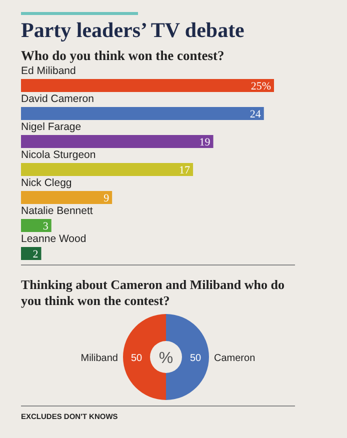  I want to click on y-tick-label: Leanne Wood, so click(53, 239).